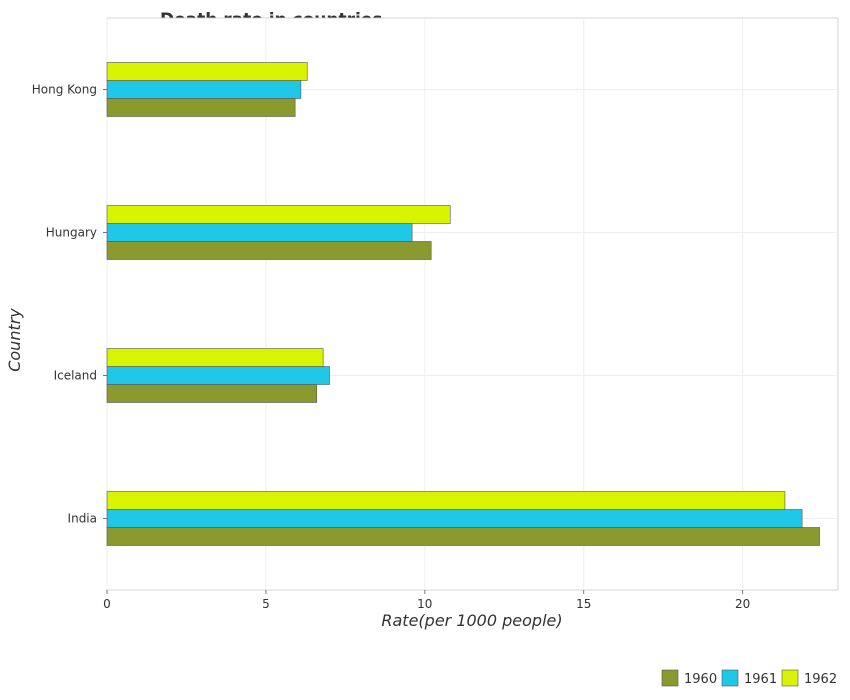 Image resolution: width=850 pixels, height=700 pixels. What do you see at coordinates (75, 376) in the screenshot?
I see `y-tick-label: Iceland` at bounding box center [75, 376].